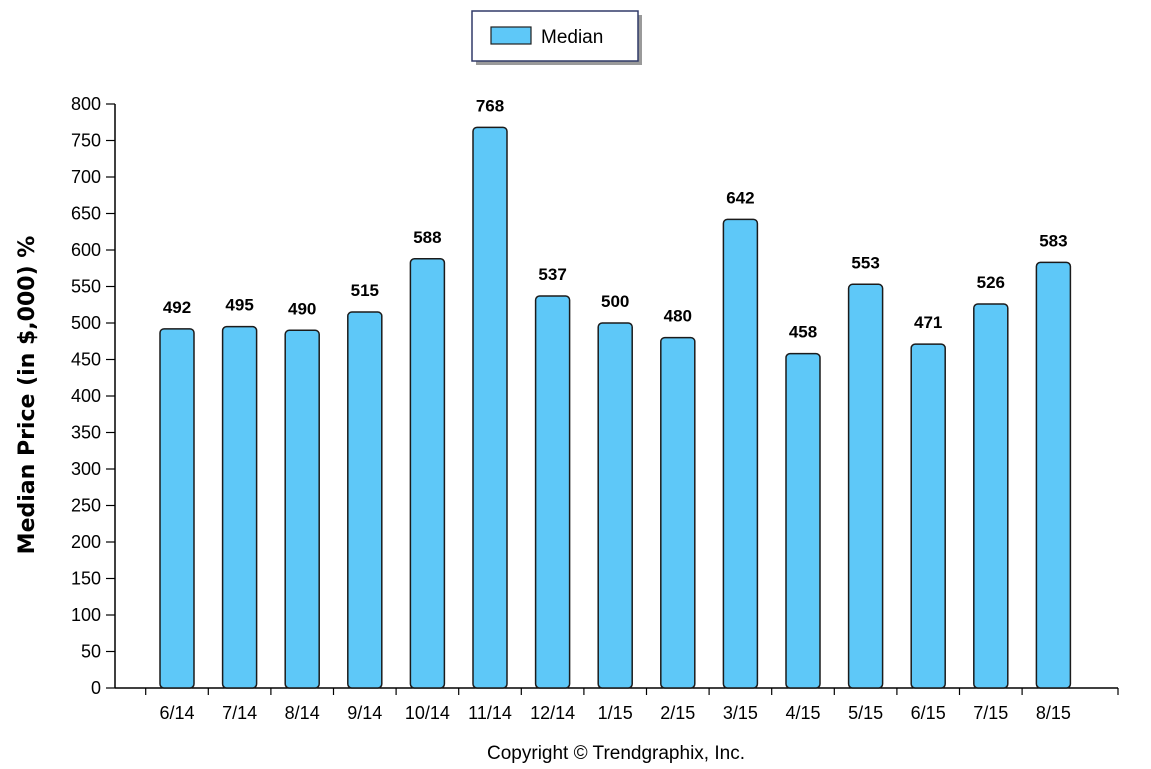 This screenshot has height=769, width=1151. Describe the element at coordinates (239, 713) in the screenshot. I see `x-tick-label: 7/14` at that location.